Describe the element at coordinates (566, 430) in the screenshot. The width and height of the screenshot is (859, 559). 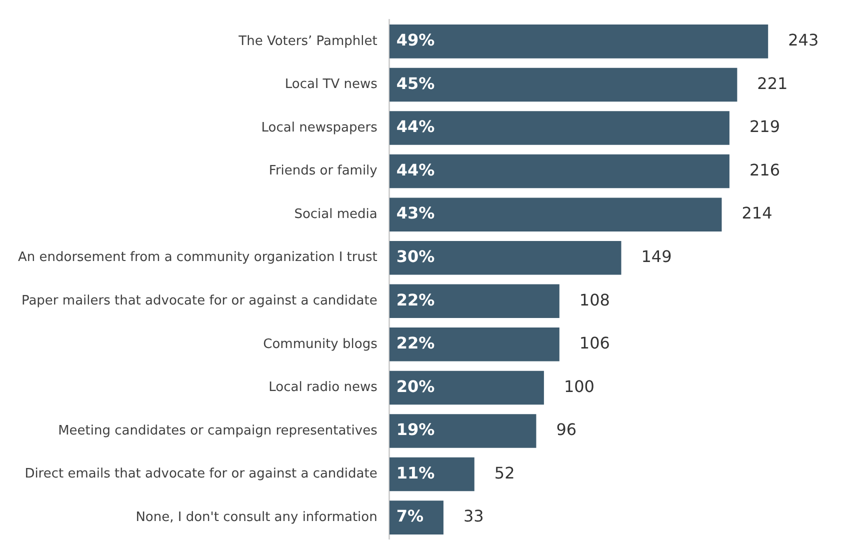
I see `annotation: 96` at that location.